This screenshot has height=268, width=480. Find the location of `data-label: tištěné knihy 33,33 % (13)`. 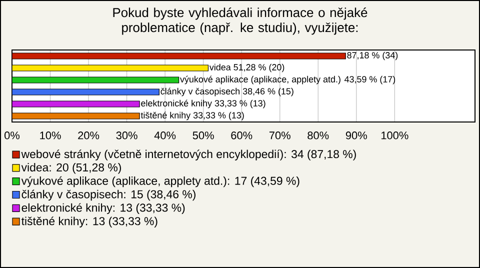

data-label: tištěné knihy 33,33 % (13) is located at coordinates (192, 116).